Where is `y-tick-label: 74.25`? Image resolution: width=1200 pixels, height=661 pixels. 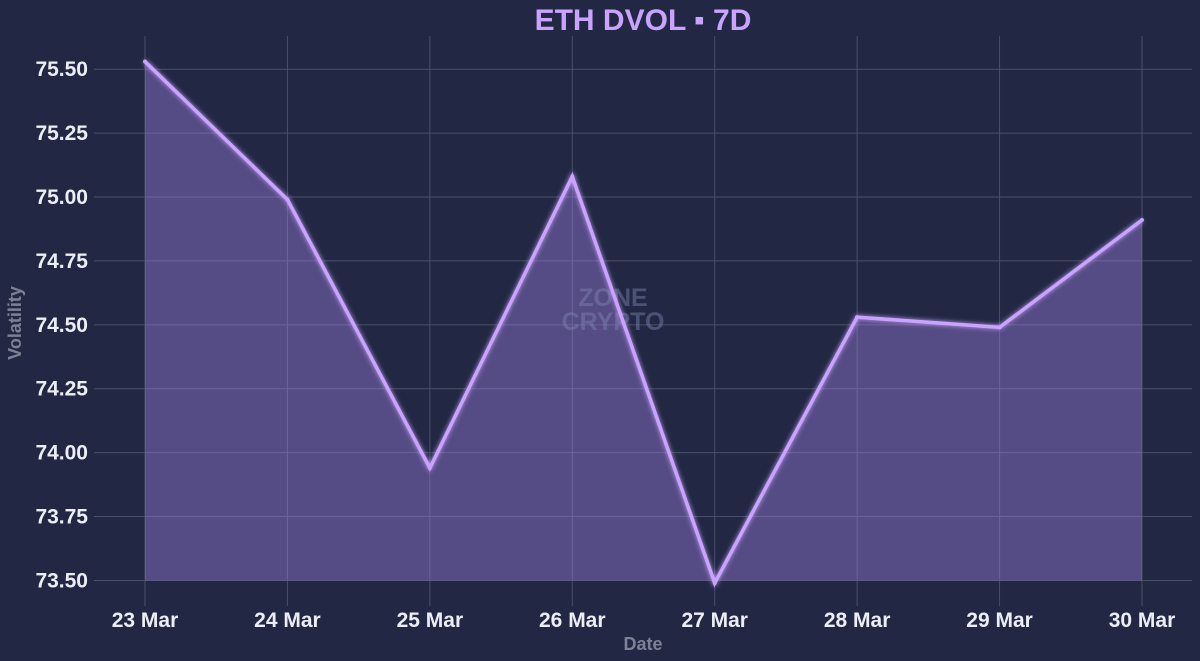 y-tick-label: 74.25 is located at coordinates (61, 389).